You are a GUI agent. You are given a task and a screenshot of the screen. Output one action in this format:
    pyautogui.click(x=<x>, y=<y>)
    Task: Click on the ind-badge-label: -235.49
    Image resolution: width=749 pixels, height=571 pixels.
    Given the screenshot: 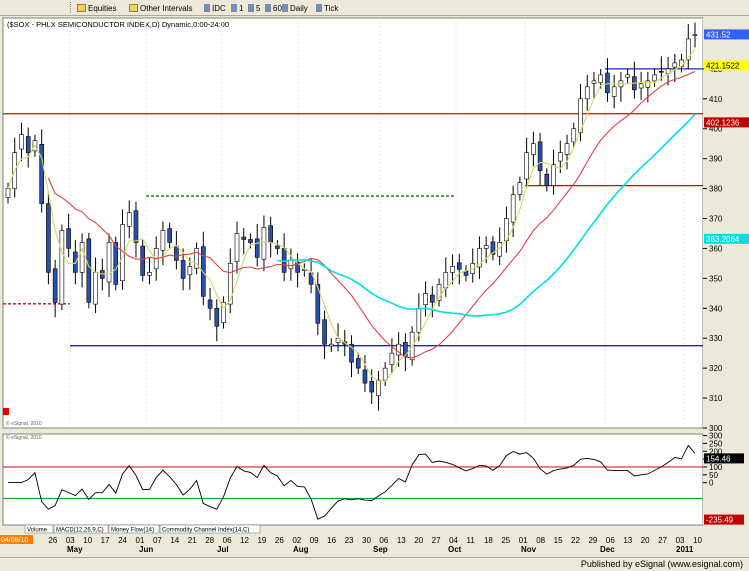 What is the action you would take?
    pyautogui.click(x=720, y=520)
    